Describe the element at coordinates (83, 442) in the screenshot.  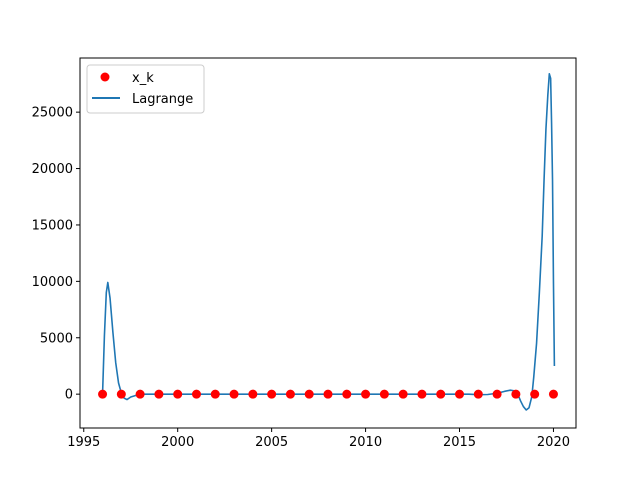
I see `x-tick-label: 1995` at that location.